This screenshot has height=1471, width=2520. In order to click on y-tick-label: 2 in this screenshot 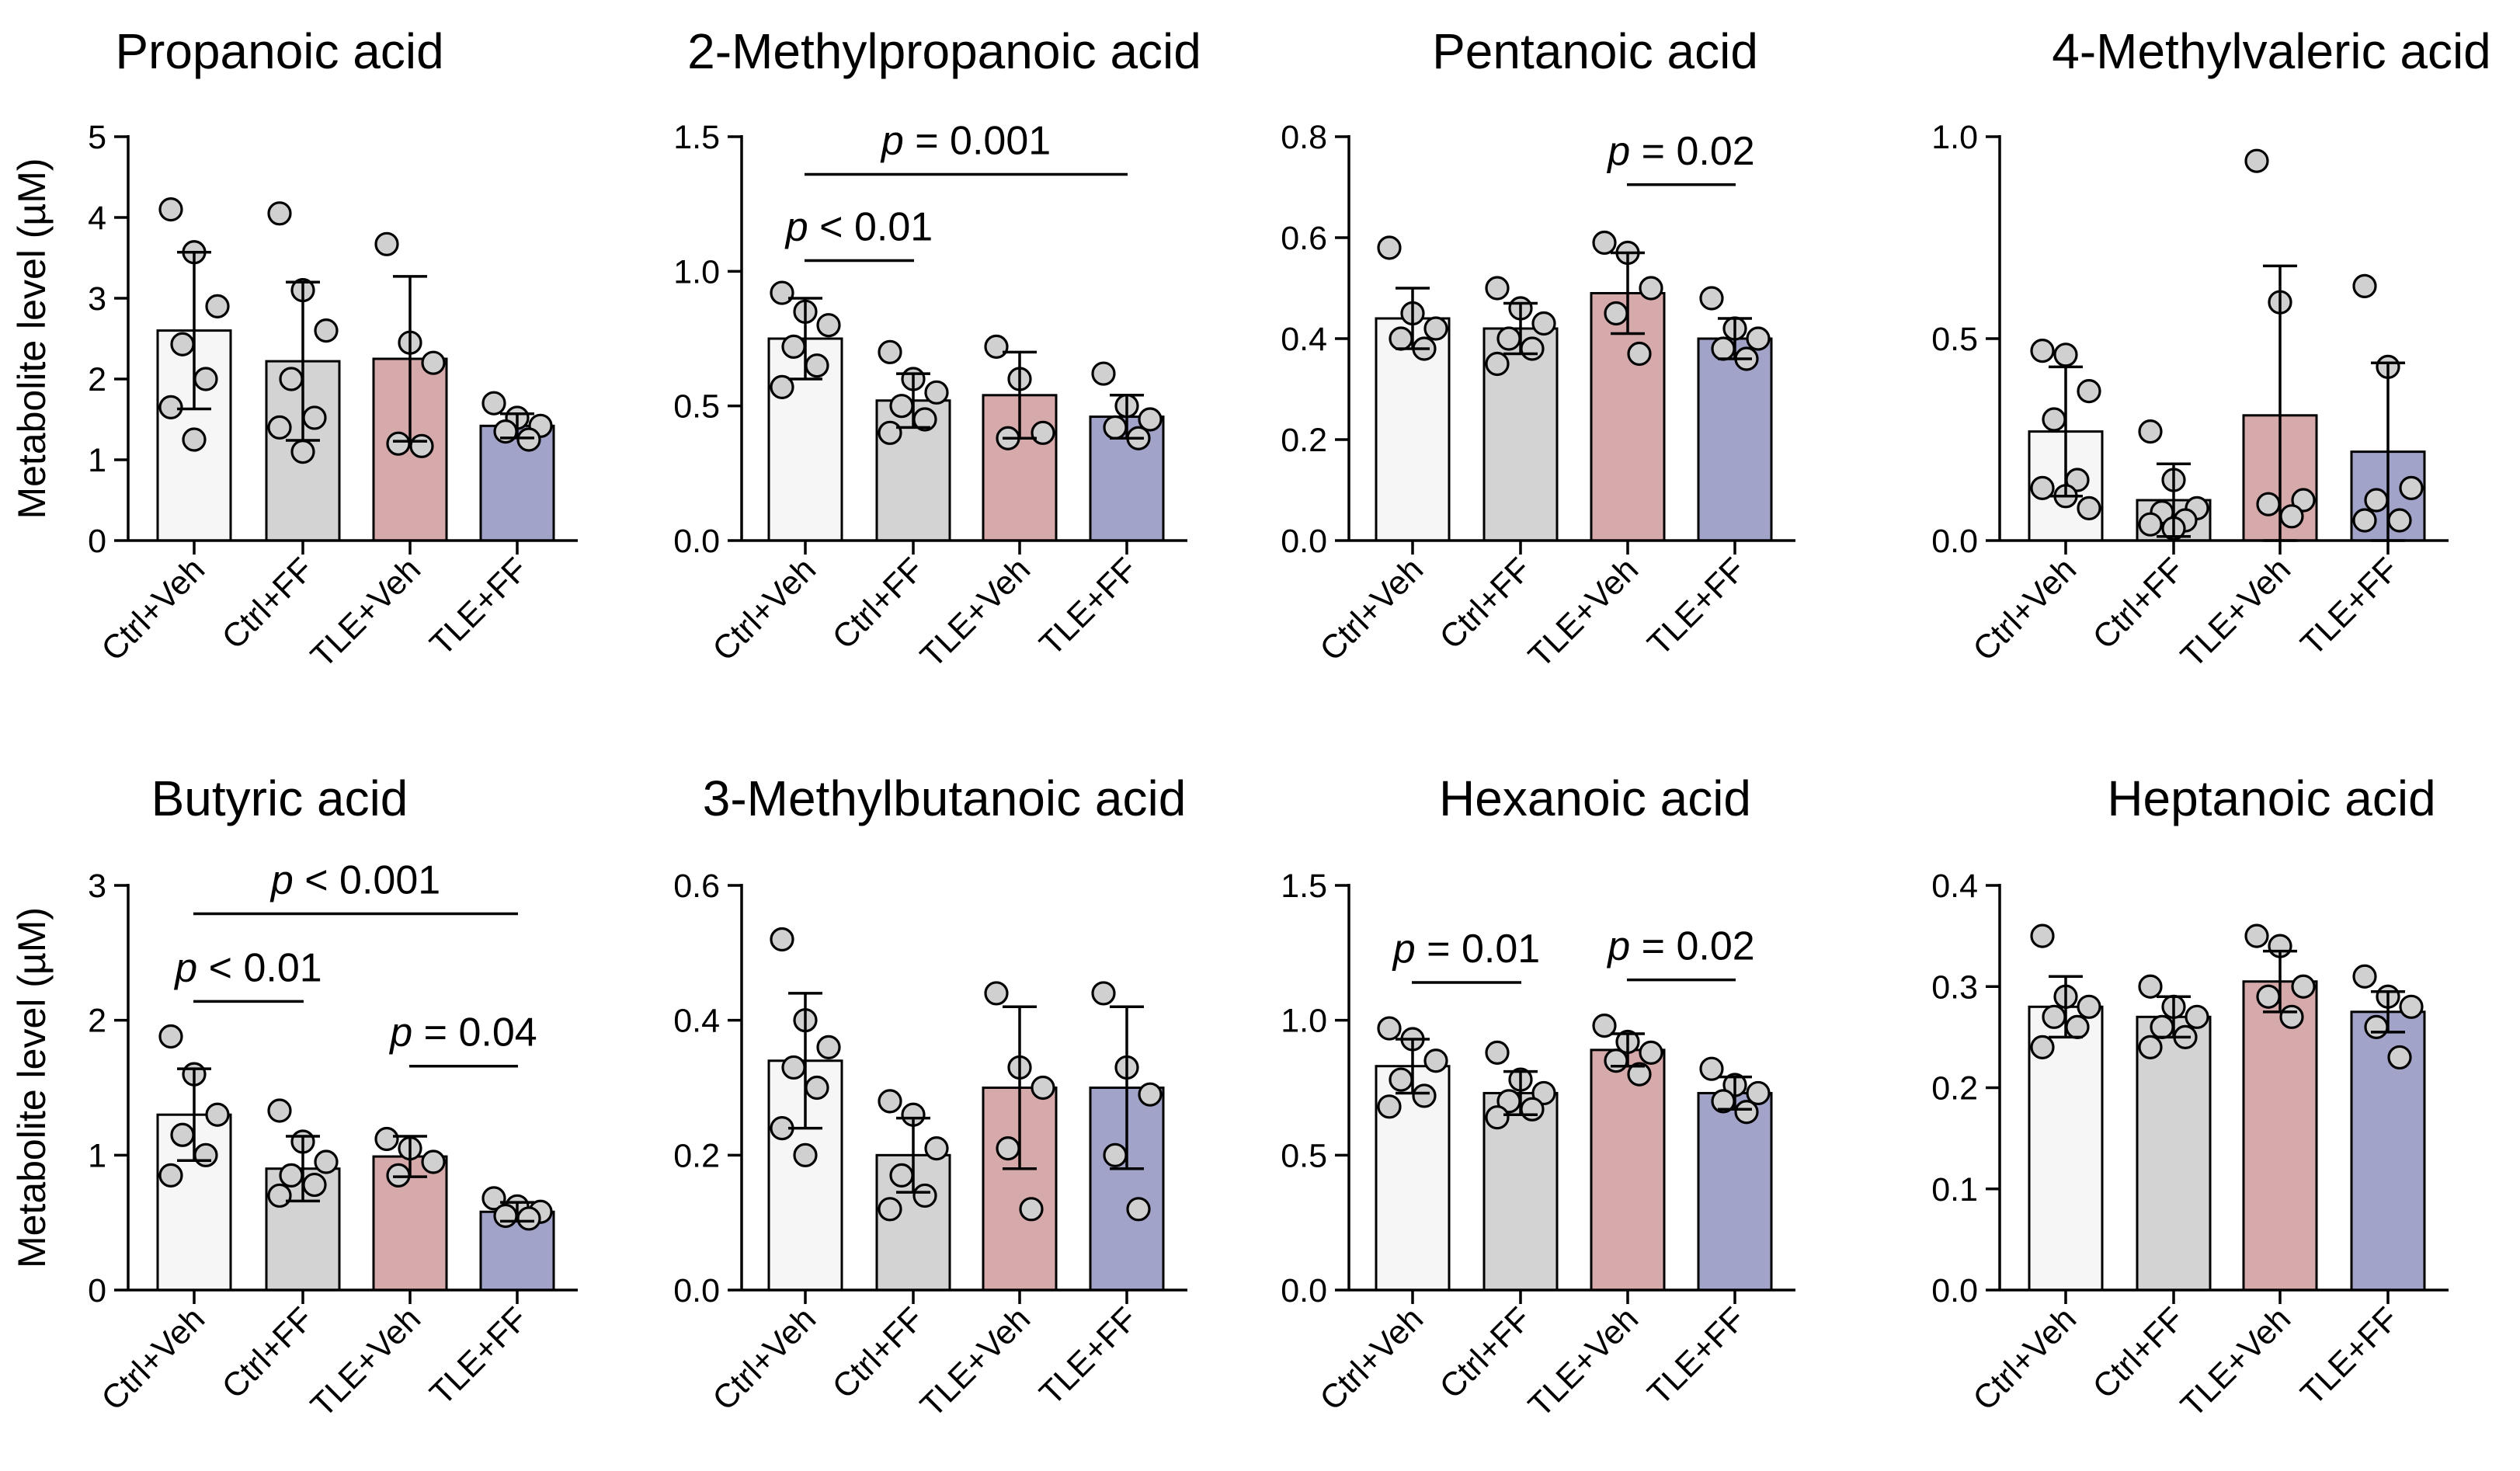, I will do `click(97, 379)`.